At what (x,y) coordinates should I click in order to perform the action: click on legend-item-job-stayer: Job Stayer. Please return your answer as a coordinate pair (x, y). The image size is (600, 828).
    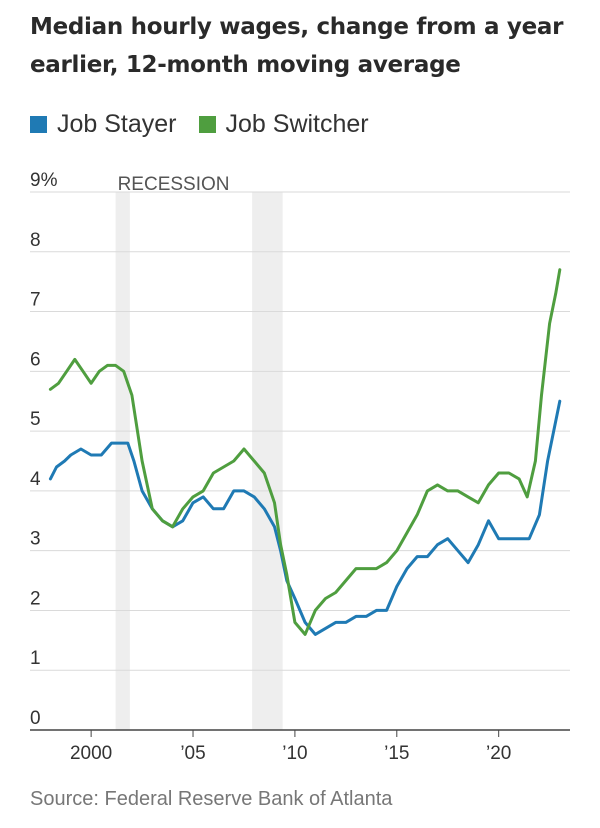
    Looking at the image, I should click on (103, 124).